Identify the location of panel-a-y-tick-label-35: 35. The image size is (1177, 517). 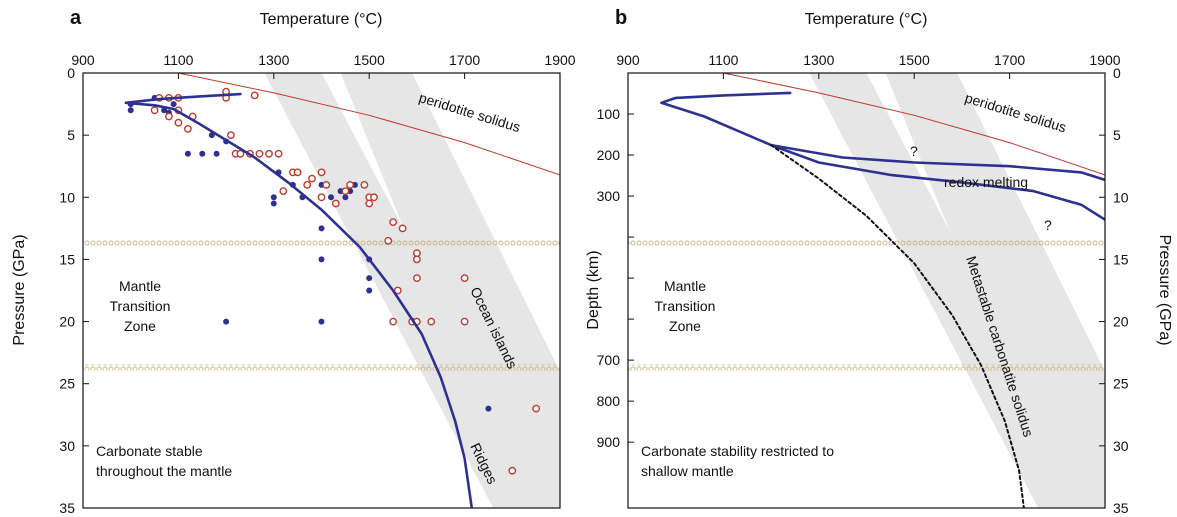
(67, 508).